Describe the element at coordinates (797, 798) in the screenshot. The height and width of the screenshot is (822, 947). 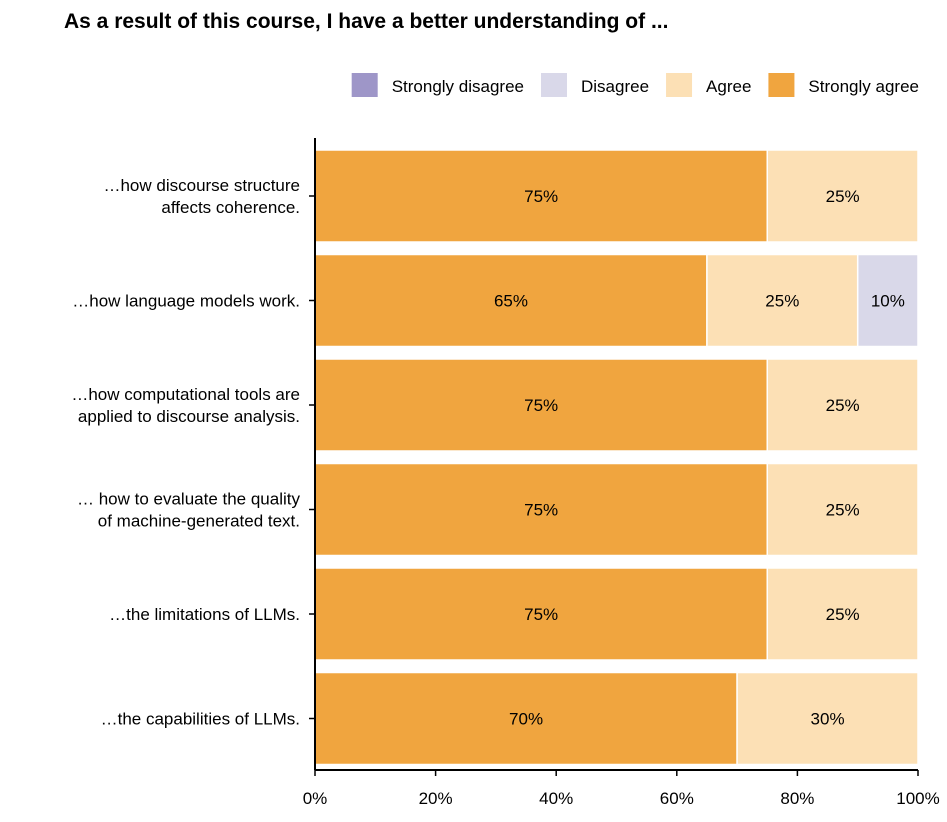
I see `x-tick-label: 80%` at that location.